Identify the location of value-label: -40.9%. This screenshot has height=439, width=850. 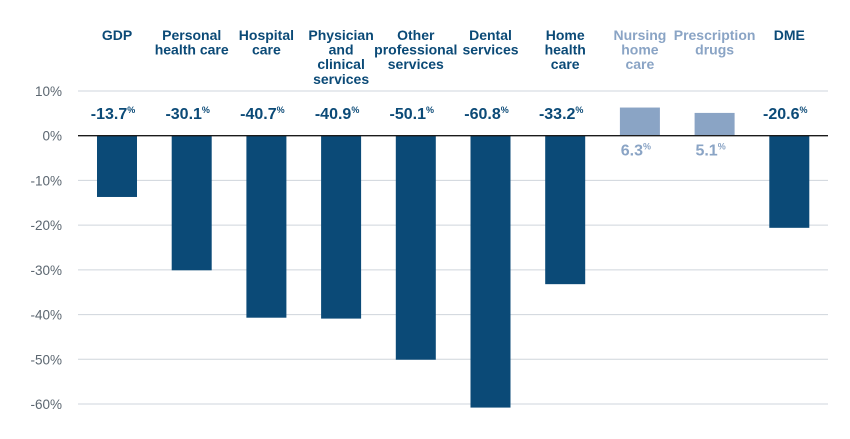
(337, 114).